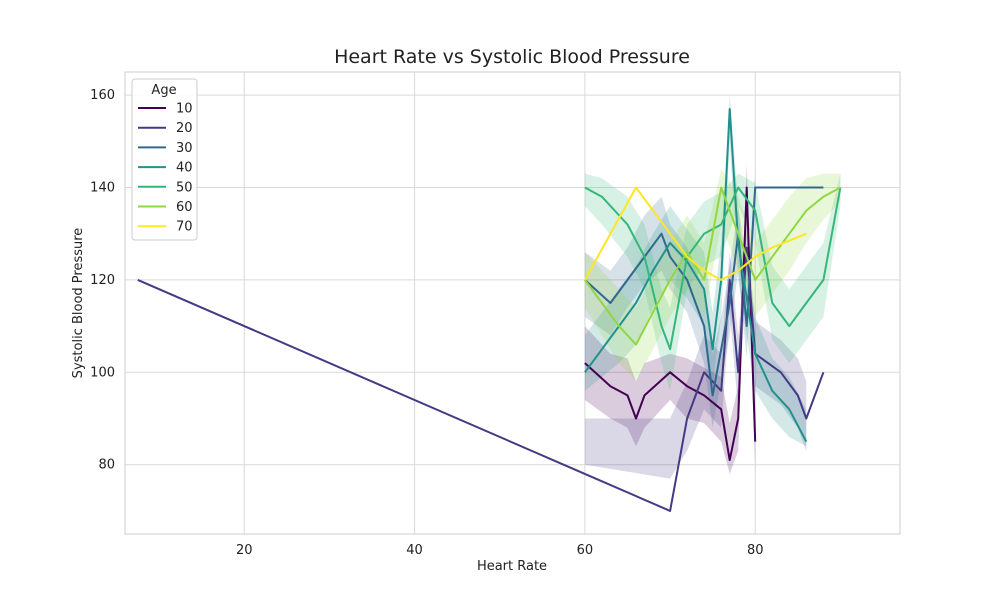 The image size is (1000, 600). What do you see at coordinates (244, 550) in the screenshot?
I see `x-tick-label: 20` at bounding box center [244, 550].